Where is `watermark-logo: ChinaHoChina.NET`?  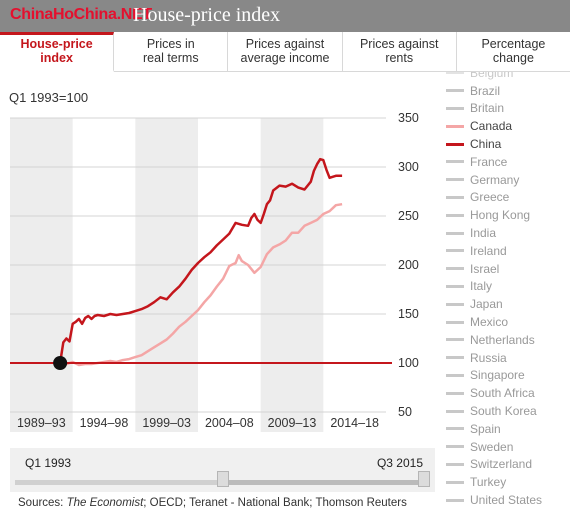 watermark-logo: ChinaHoChina.NET is located at coordinates (81, 14).